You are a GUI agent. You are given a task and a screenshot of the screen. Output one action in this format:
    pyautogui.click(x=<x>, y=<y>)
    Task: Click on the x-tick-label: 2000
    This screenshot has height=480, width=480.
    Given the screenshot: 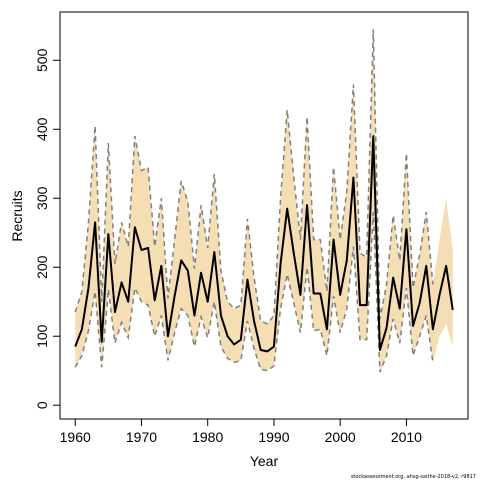 What is the action you would take?
    pyautogui.click(x=340, y=437)
    